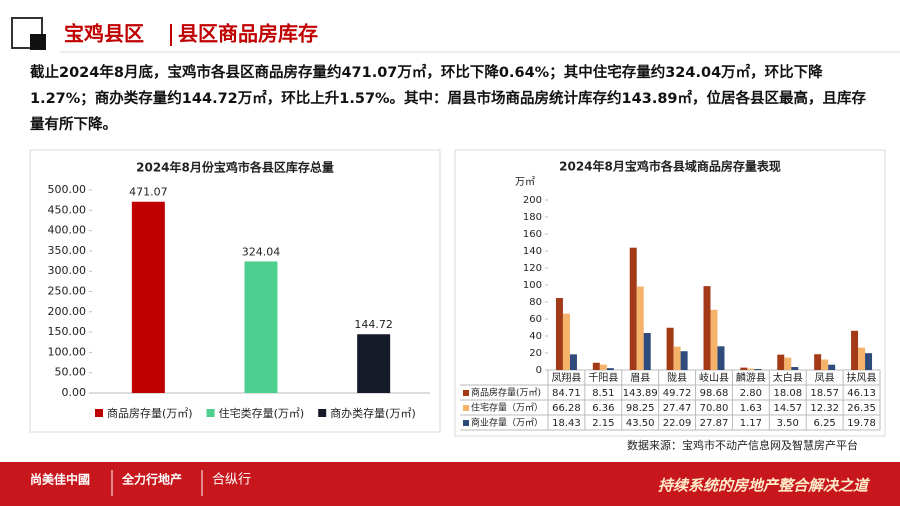 The height and width of the screenshot is (506, 900). Describe the element at coordinates (532, 200) in the screenshot. I see `y-tick-label: 200` at that location.